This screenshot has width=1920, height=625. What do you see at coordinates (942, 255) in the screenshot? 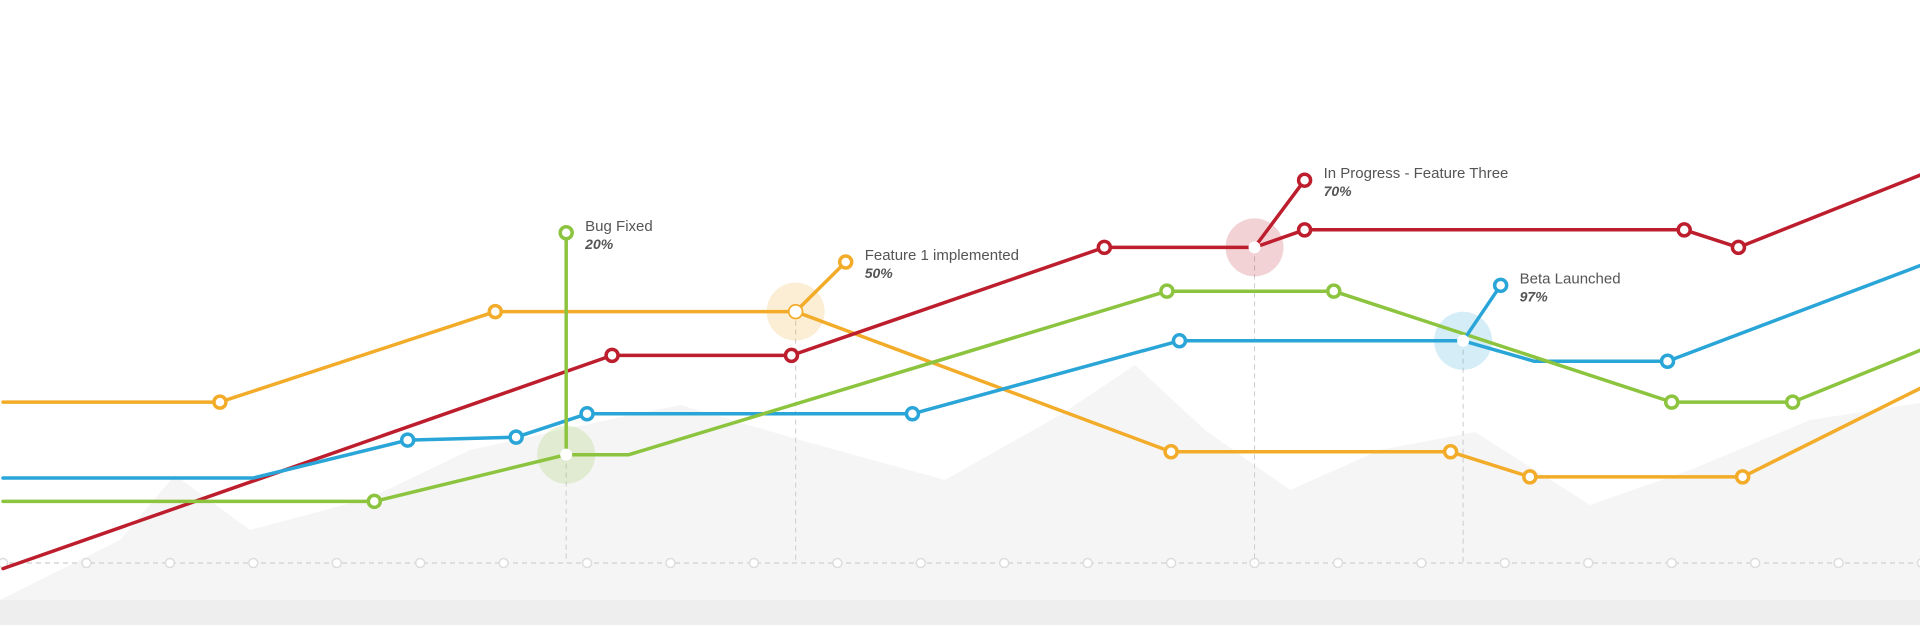
I see `annotation-title: Feature 1 implemented` at bounding box center [942, 255].